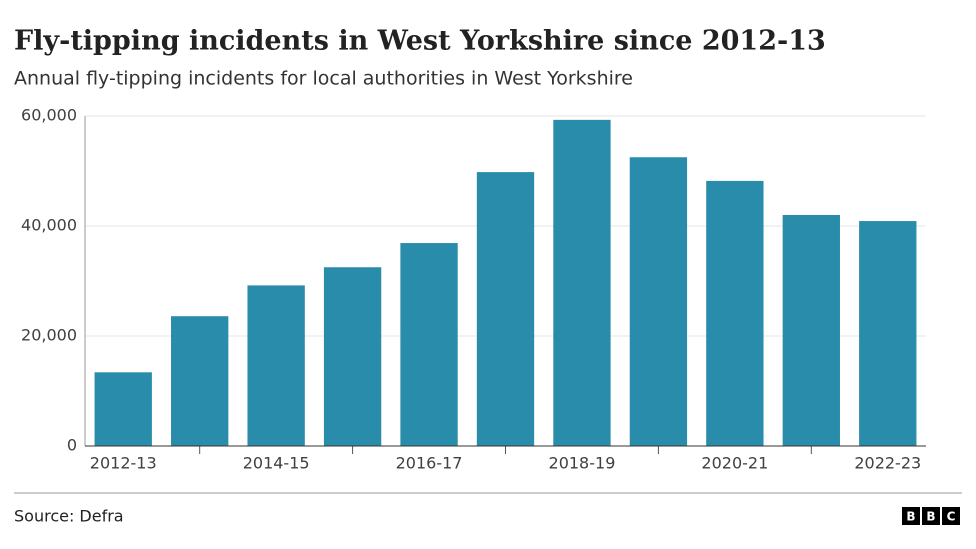  What do you see at coordinates (49, 335) in the screenshot?
I see `y-tick-label: 20,000` at bounding box center [49, 335].